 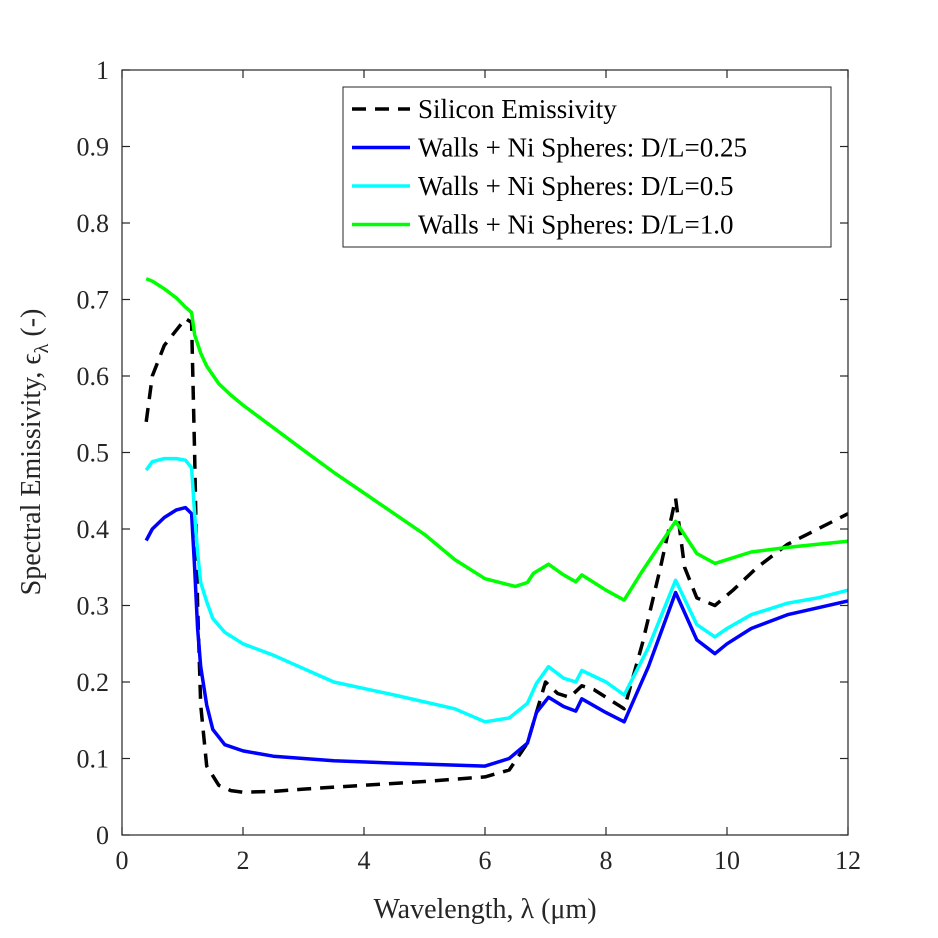 What do you see at coordinates (576, 225) in the screenshot?
I see `legend-label-4: Walls + Ni Spheres: D/L=1.0` at bounding box center [576, 225].